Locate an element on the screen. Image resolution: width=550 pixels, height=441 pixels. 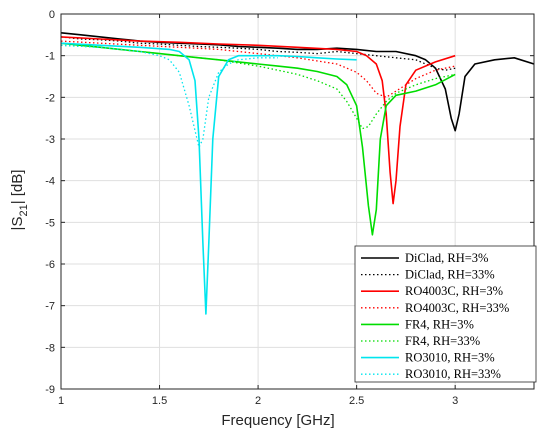
x-tick-label: 1 is located at coordinates (61, 401).